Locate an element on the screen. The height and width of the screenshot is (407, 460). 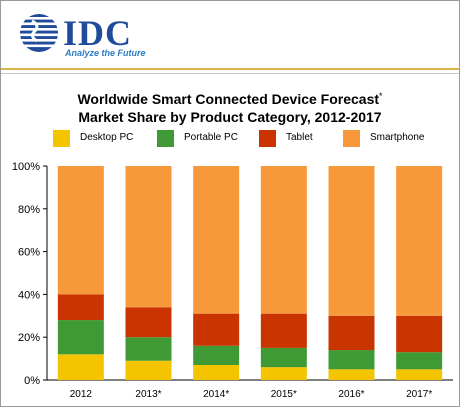
x-tick-label: 2014* is located at coordinates (216, 394).